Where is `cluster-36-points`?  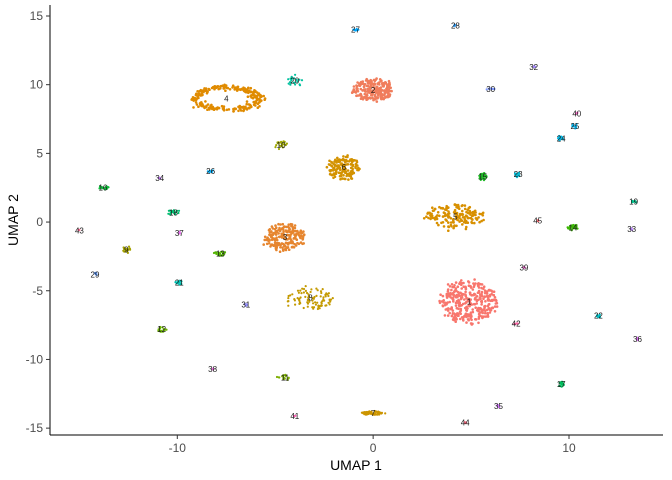 cluster-36-points is located at coordinates (637, 339).